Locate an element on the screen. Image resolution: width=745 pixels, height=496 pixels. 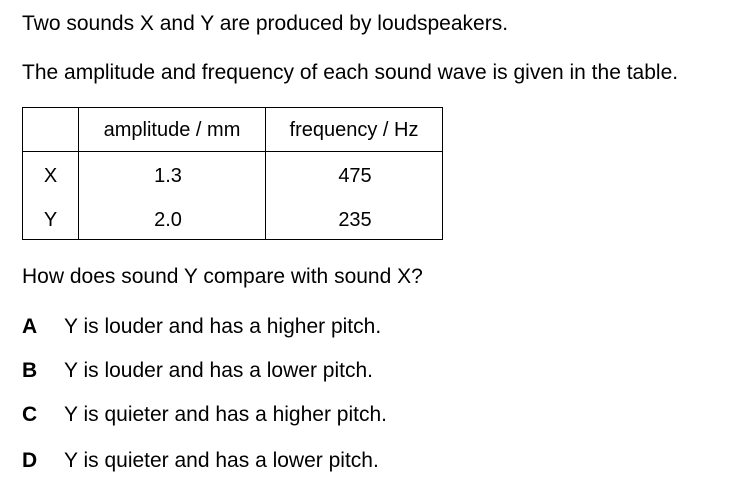
frequency-y: 235 is located at coordinates (354, 220).